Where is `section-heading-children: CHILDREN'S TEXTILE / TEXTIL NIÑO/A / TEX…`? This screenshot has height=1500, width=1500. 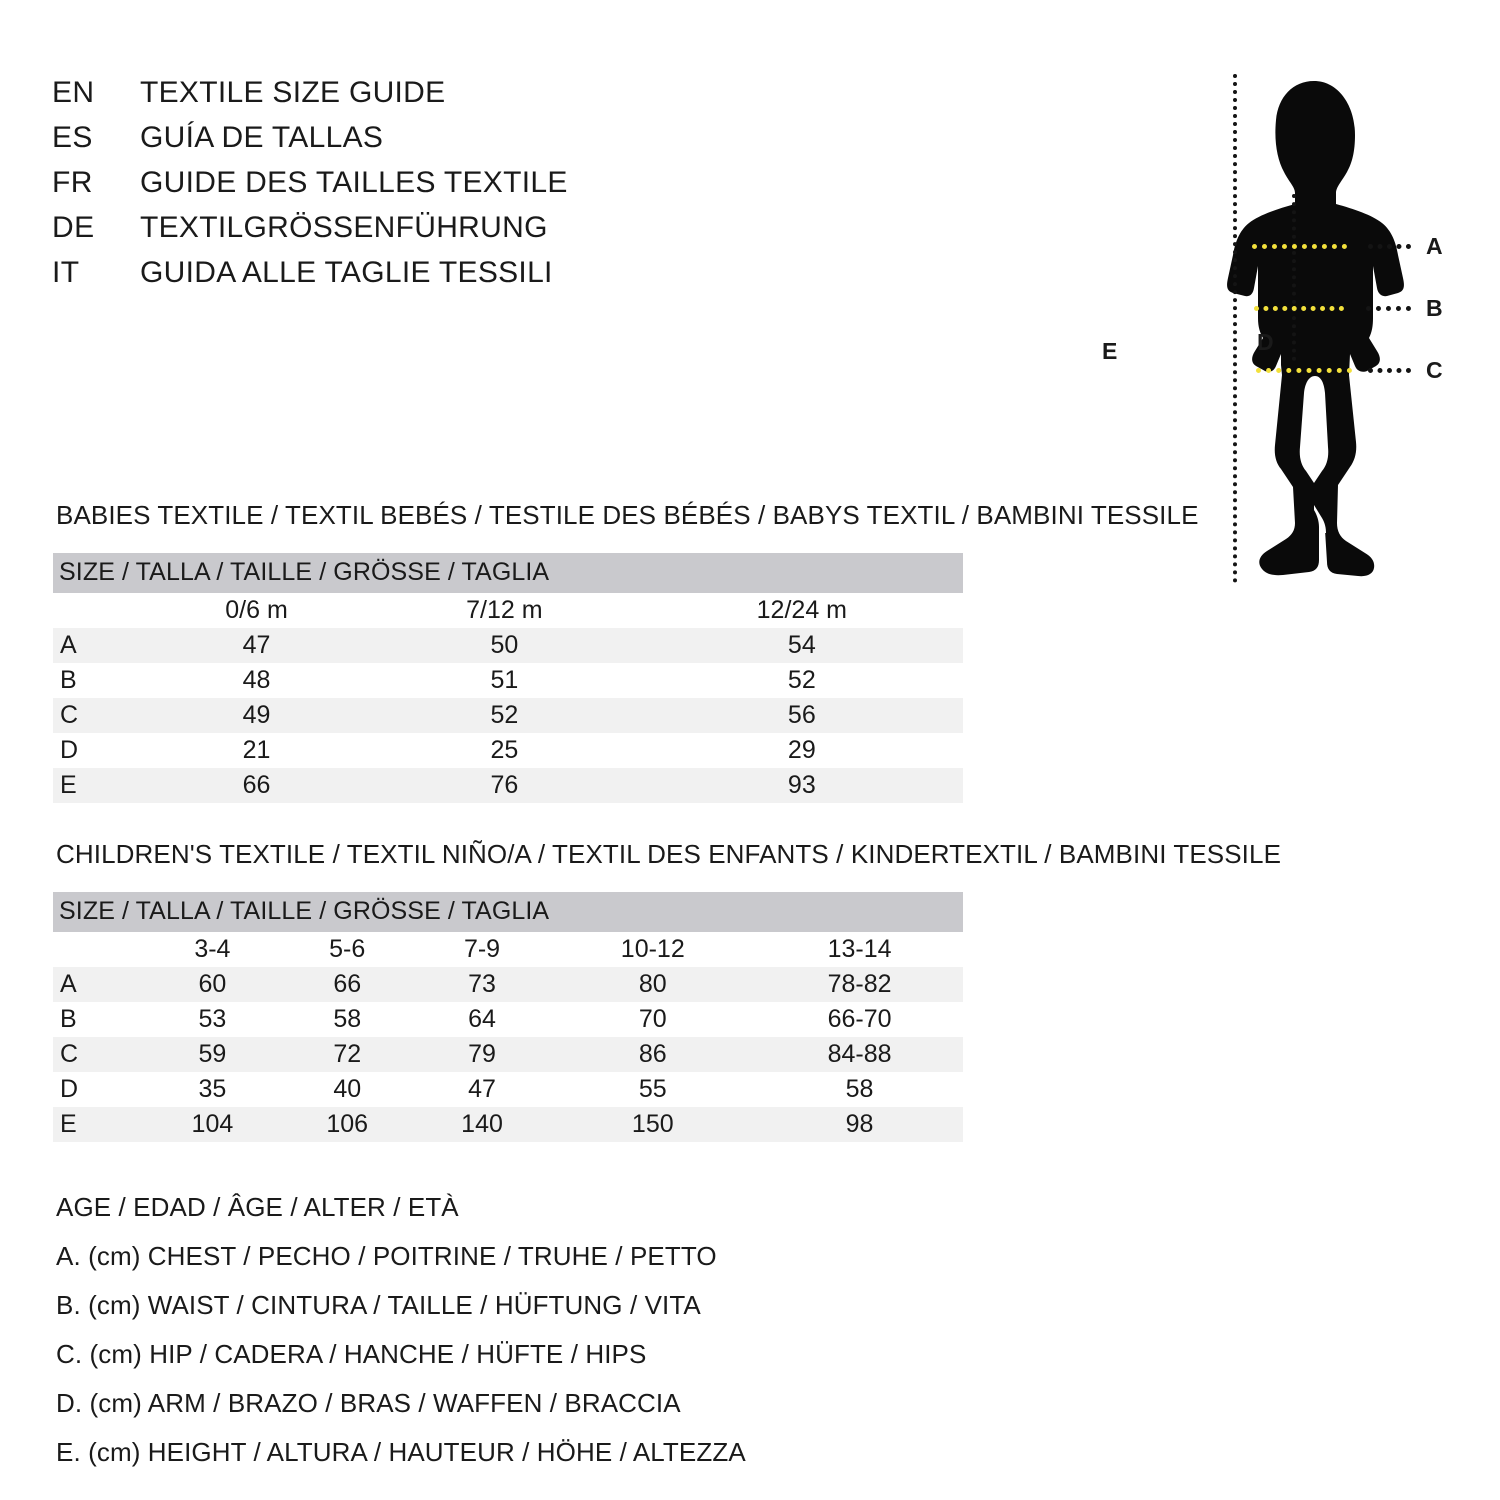
section-heading-children: CHILDREN'S TEXTILE / TEXTIL NIÑO/A / TEX… is located at coordinates (669, 854).